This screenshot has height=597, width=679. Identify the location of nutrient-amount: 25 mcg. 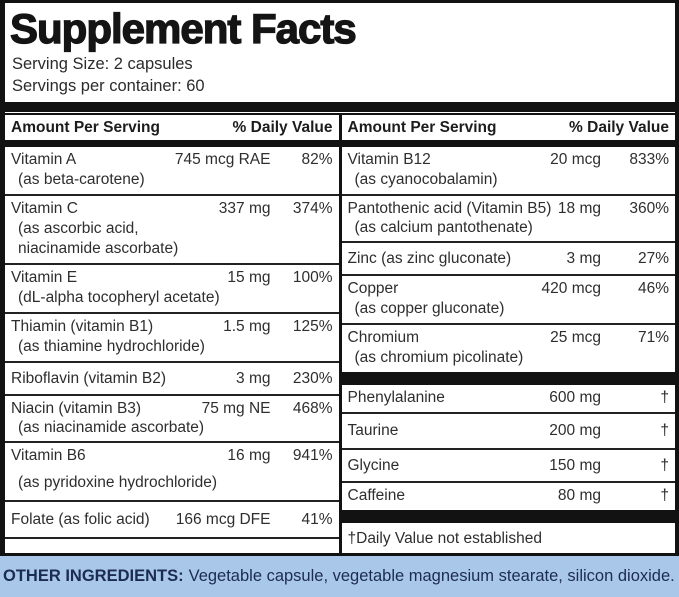
(575, 337).